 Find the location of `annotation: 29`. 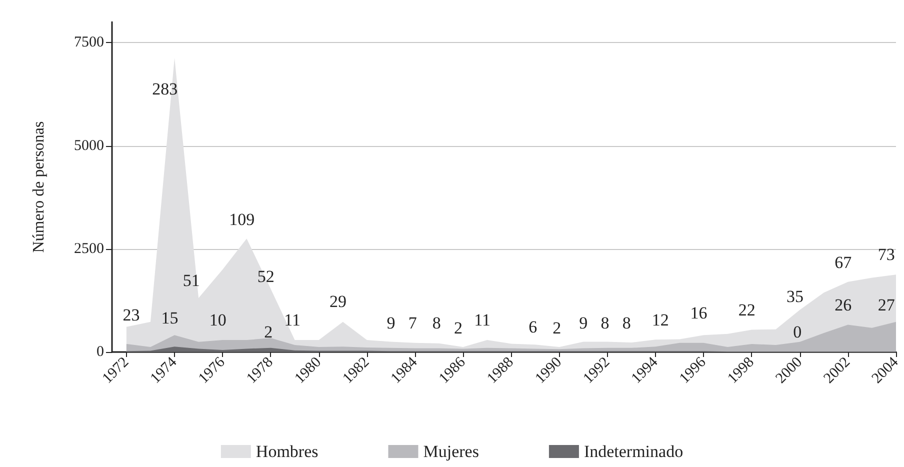

annotation: 29 is located at coordinates (338, 302).